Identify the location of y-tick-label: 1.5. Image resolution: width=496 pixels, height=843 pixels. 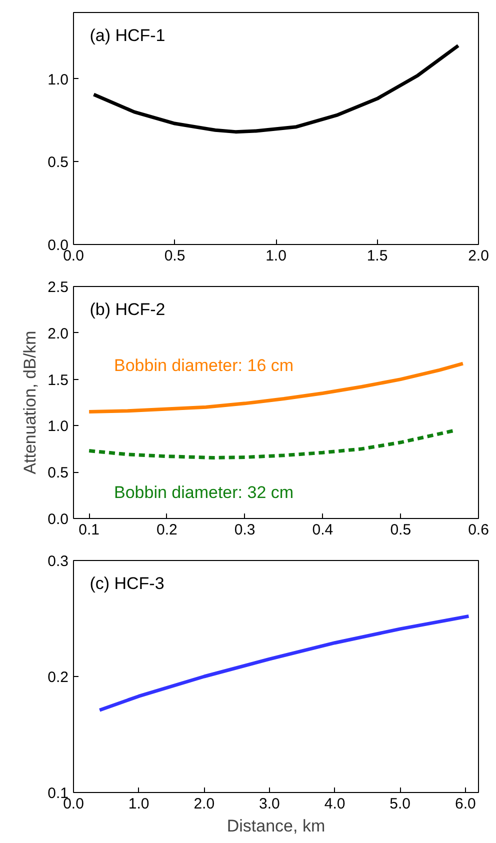
(58, 380).